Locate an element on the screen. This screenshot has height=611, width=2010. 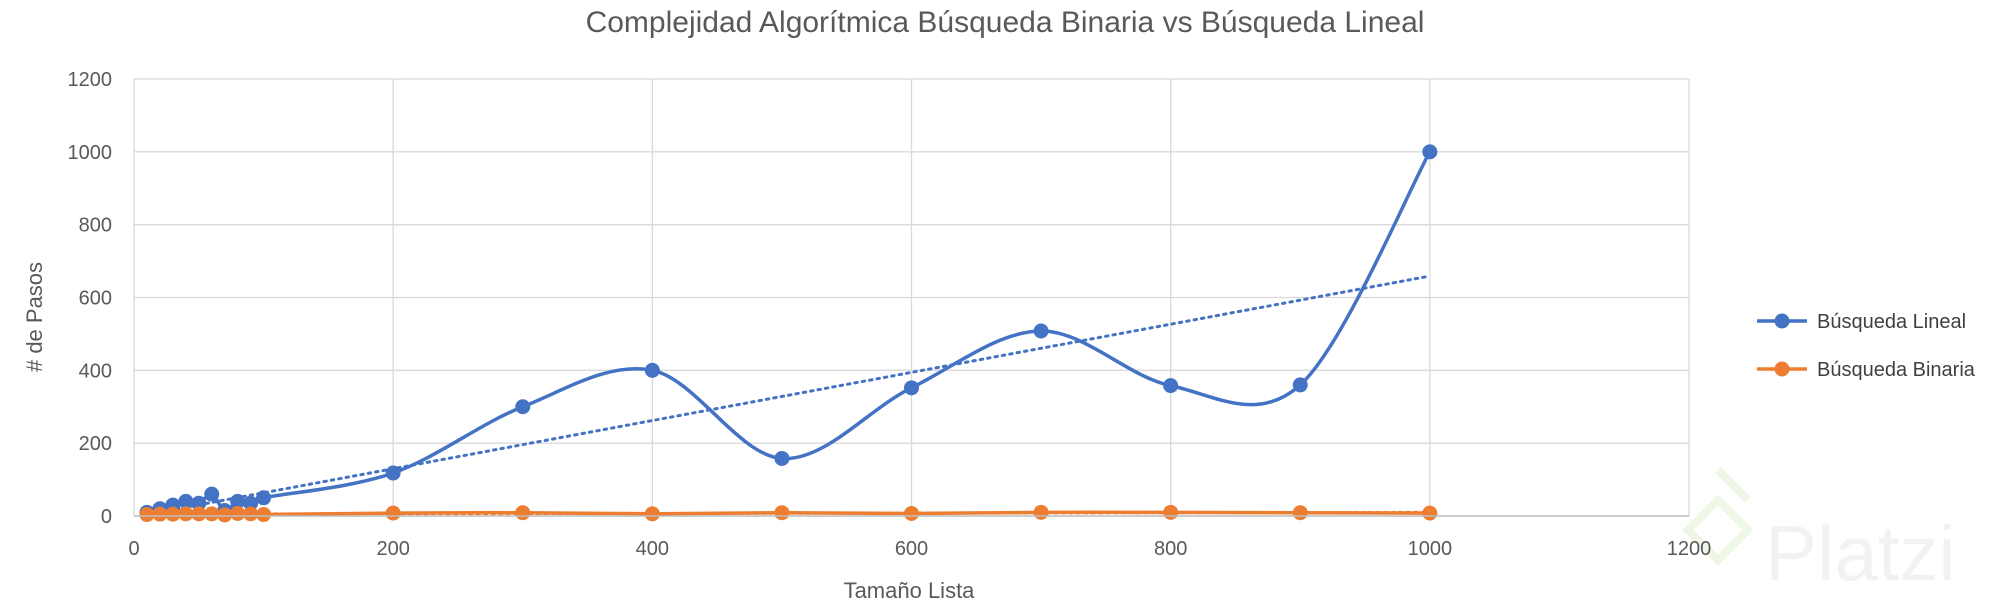
y-tick-label: 400 is located at coordinates (95, 371).